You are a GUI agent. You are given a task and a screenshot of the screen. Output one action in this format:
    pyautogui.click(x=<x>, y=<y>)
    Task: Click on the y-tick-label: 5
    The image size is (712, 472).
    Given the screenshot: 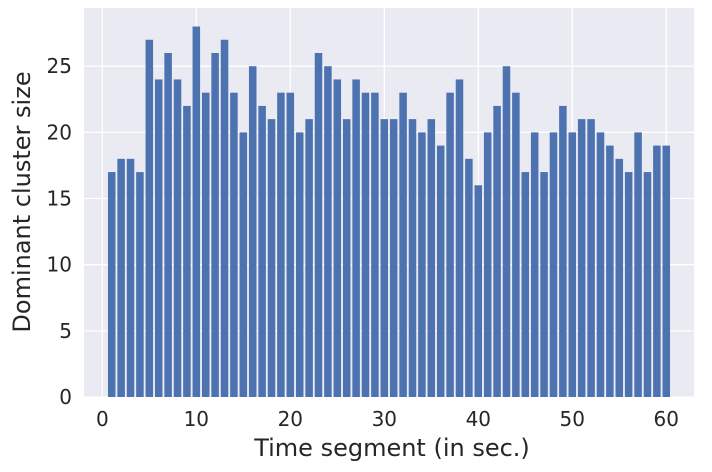 What is the action you would take?
    pyautogui.click(x=65, y=331)
    